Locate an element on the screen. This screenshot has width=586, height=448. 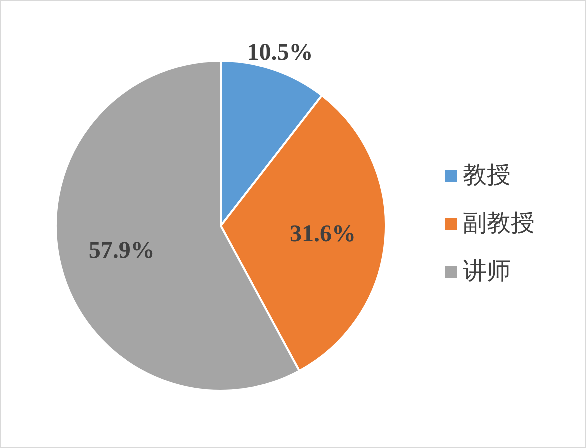
legend-label: 讲师 is located at coordinates (487, 272).